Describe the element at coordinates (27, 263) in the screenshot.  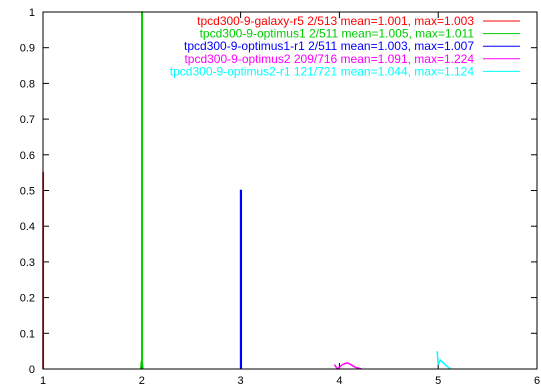
I see `y-tick-label: 0.3` at that location.